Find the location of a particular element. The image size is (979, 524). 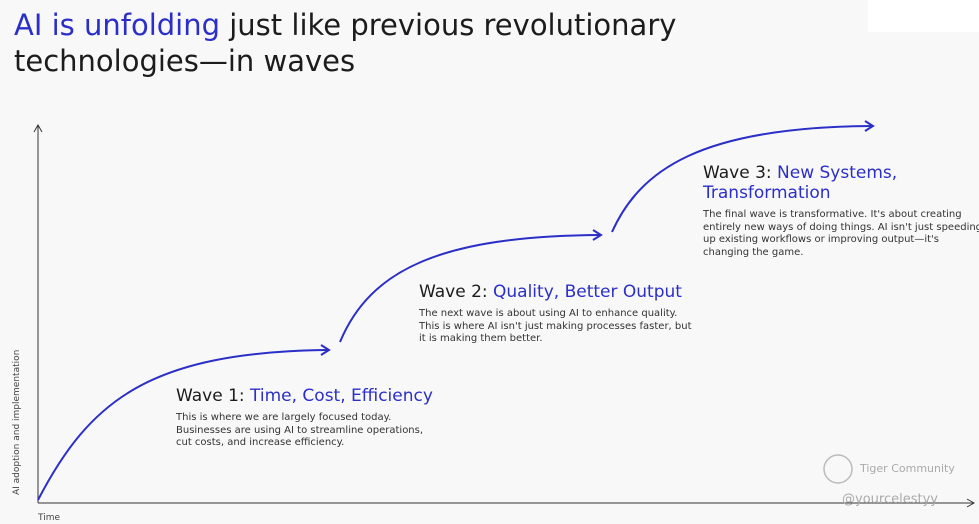

wave-heading: Wave 1: Time, Cost, Efficiency is located at coordinates (304, 396).